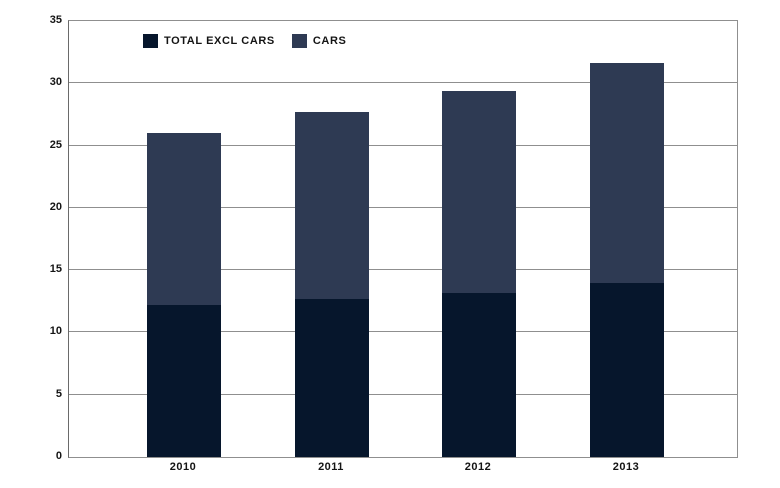 This screenshot has width=780, height=488. Describe the element at coordinates (627, 173) in the screenshot. I see `bar-2013-cars` at that location.